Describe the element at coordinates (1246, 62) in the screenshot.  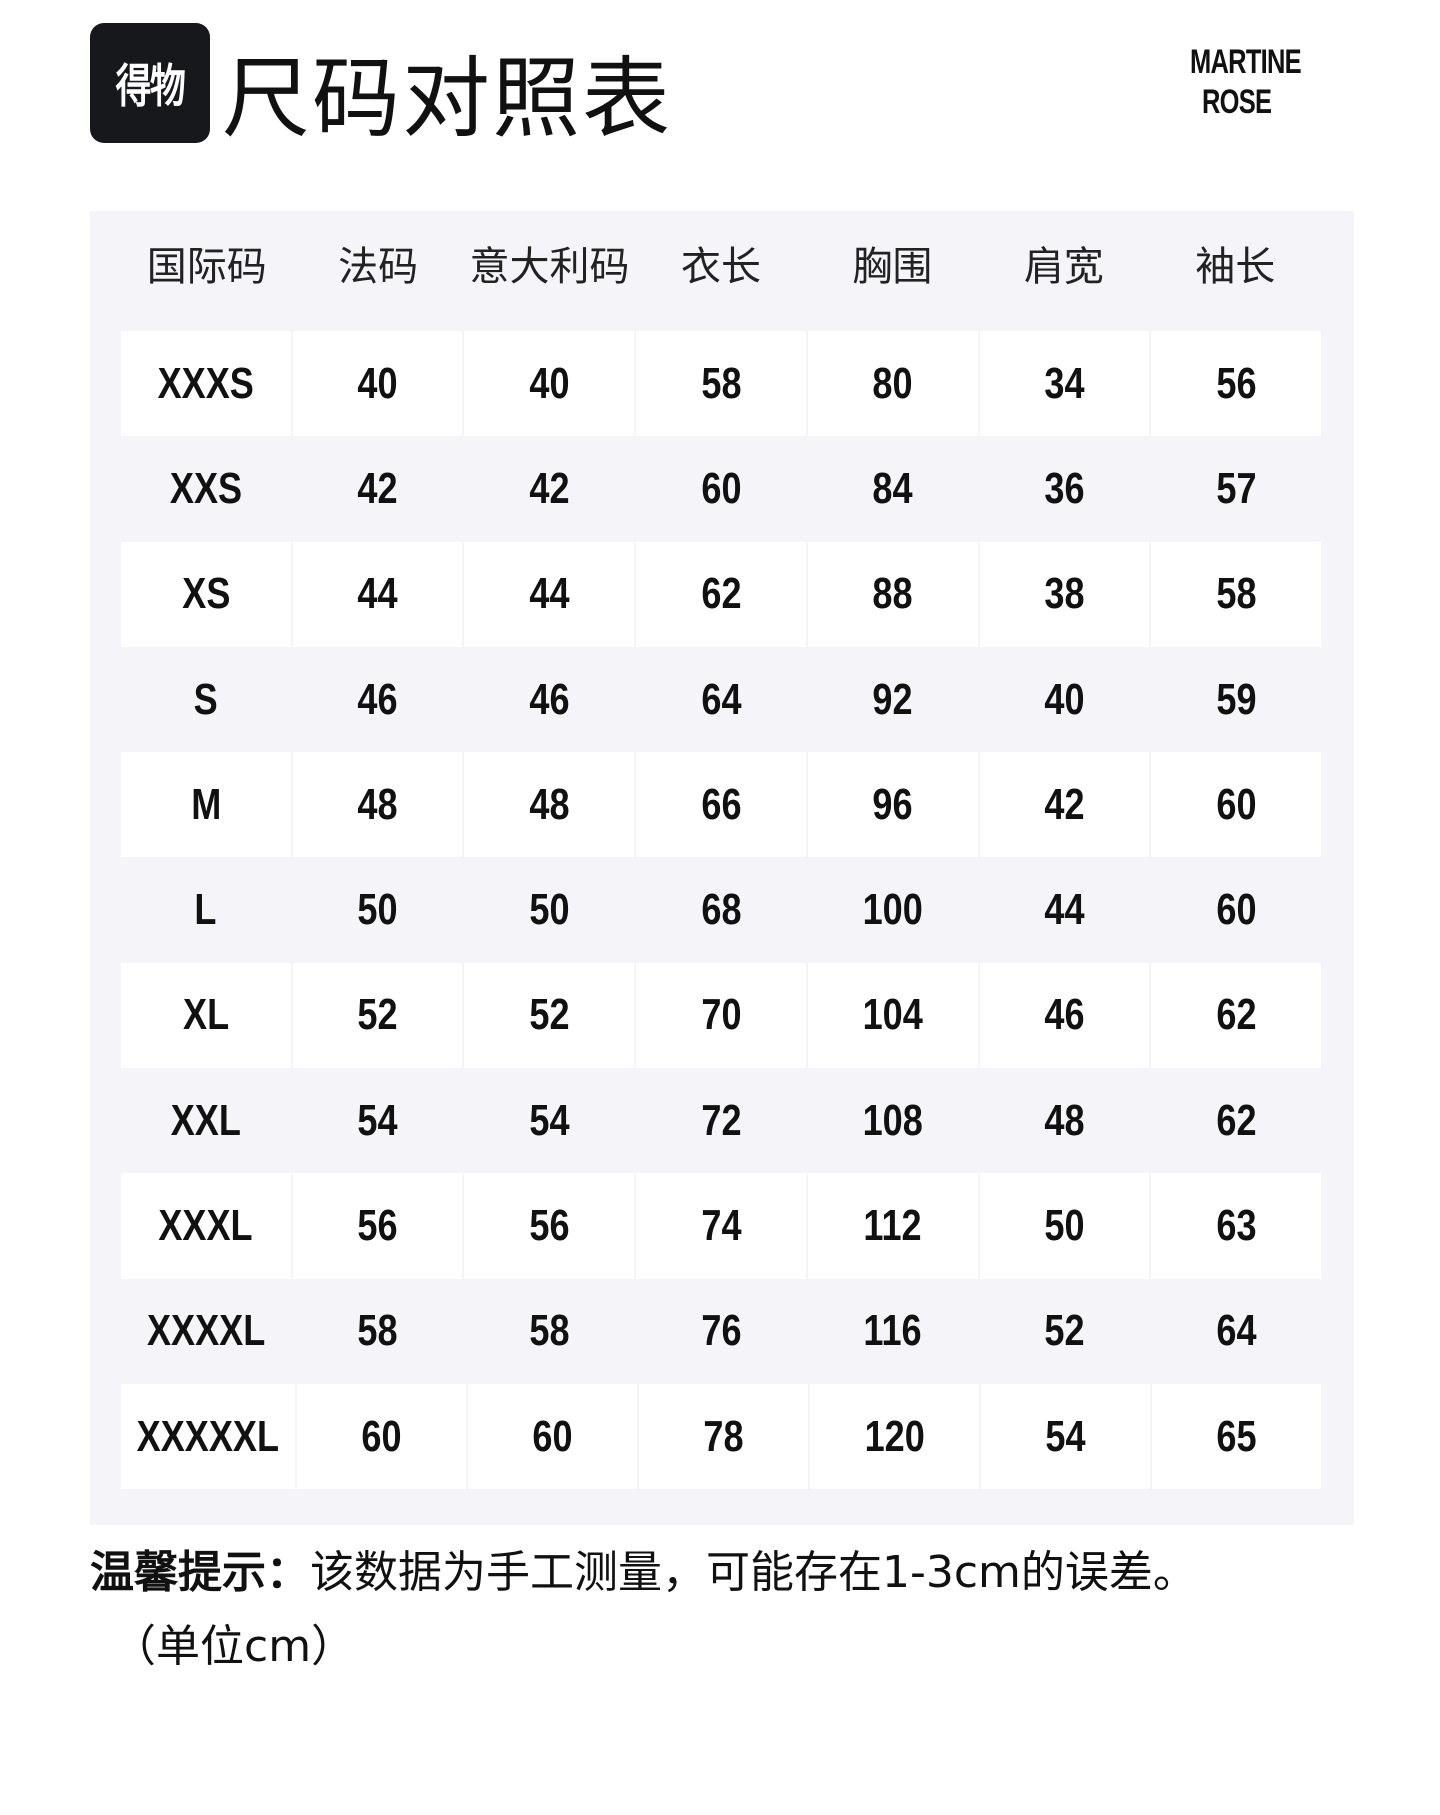
I see `logo-line-1: MARTINE` at that location.